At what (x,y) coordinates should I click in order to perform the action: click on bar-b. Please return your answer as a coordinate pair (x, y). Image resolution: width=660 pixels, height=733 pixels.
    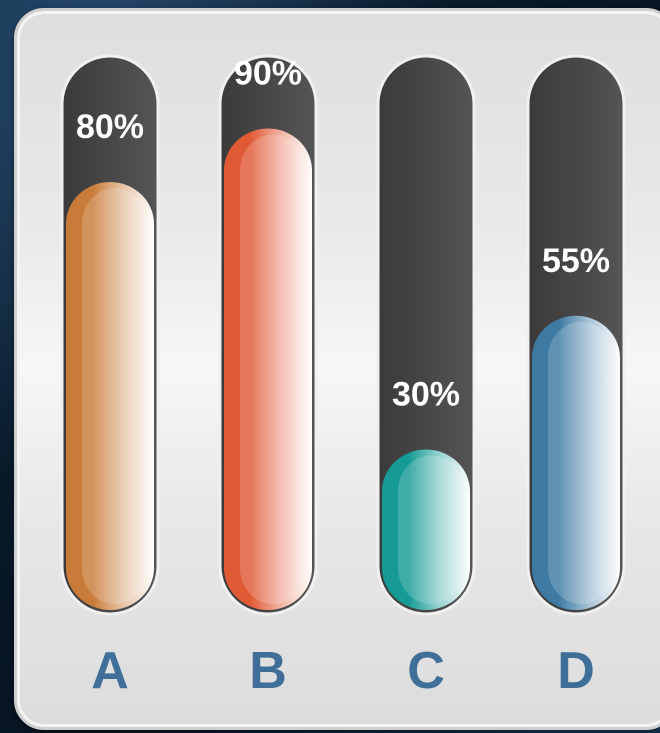
    Looking at the image, I should click on (268, 369).